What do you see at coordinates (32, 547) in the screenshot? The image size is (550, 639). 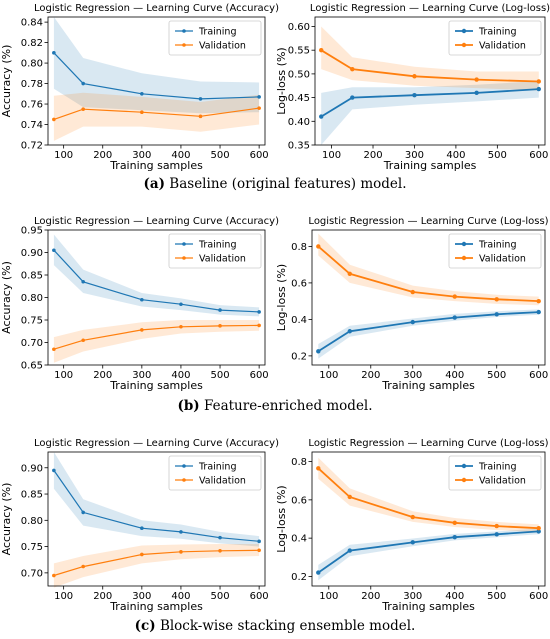 I see `y-tick-label: 0.75` at bounding box center [32, 547].